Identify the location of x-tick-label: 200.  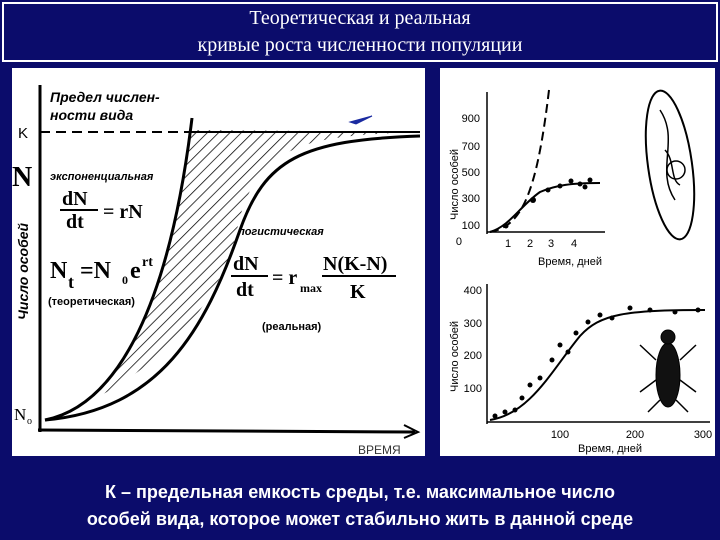
(635, 435).